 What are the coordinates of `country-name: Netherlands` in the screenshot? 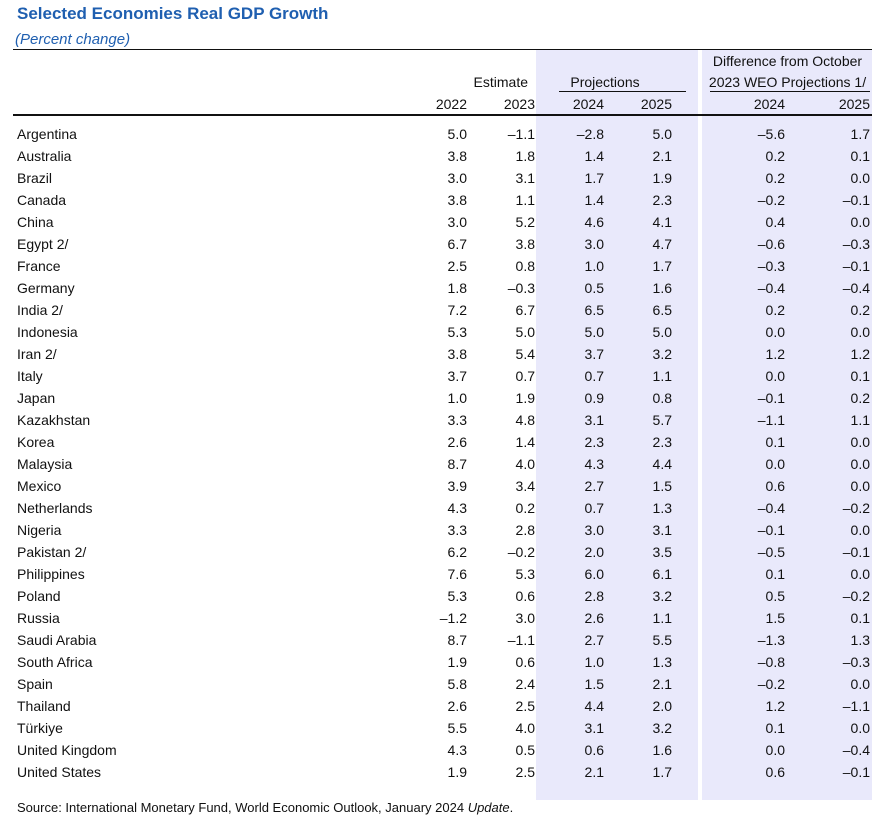 It's located at (55, 508).